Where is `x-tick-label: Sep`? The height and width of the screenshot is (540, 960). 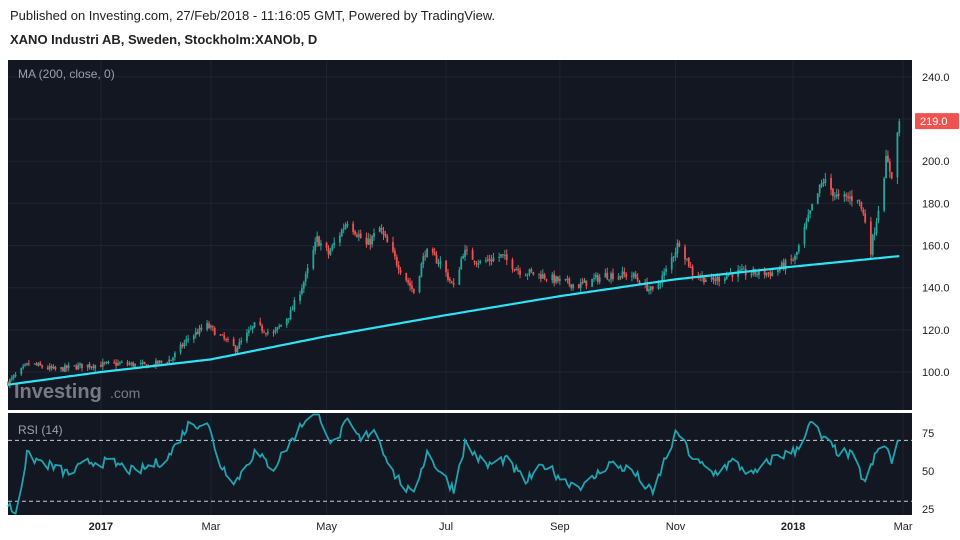
x-tick-label: Sep is located at coordinates (560, 527).